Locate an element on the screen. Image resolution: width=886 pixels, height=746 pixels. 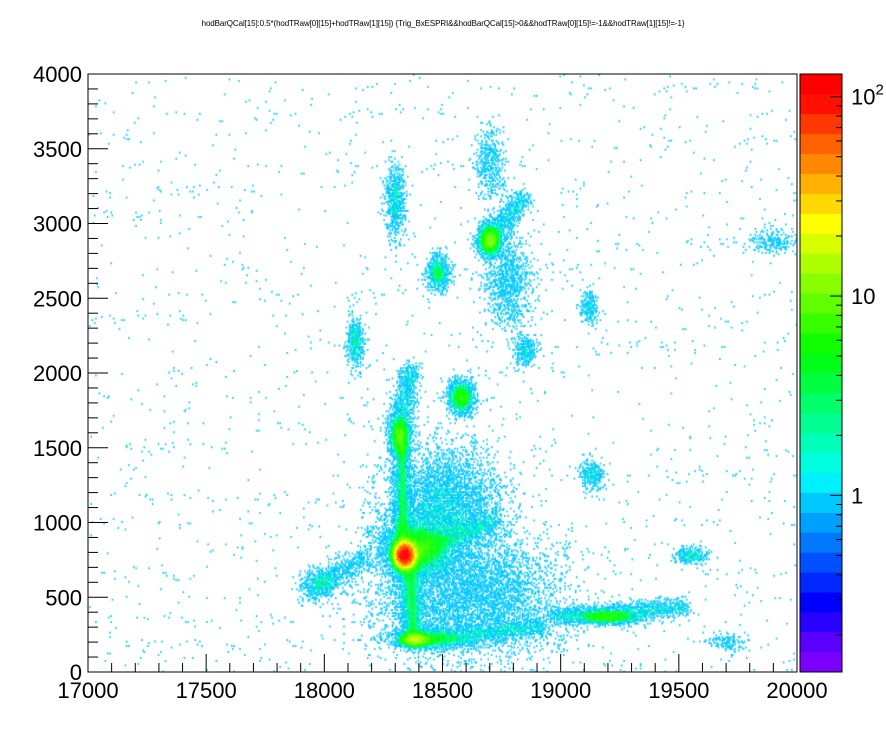
y-tick-label: 2500 is located at coordinates (57, 298).